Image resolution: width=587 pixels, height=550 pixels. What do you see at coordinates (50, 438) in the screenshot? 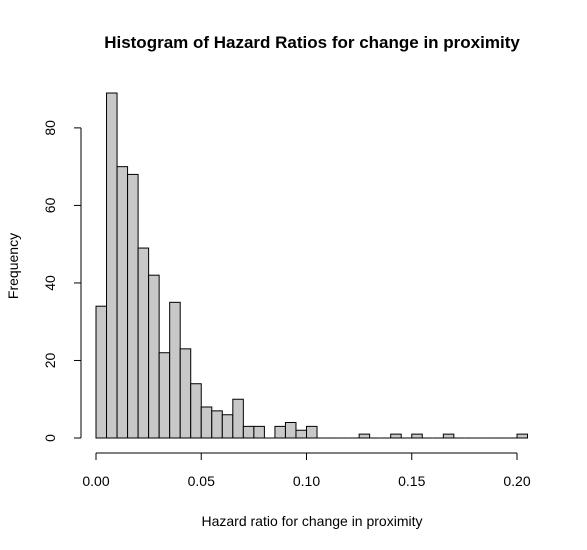
I see `y-tick-label: 0` at bounding box center [50, 438].